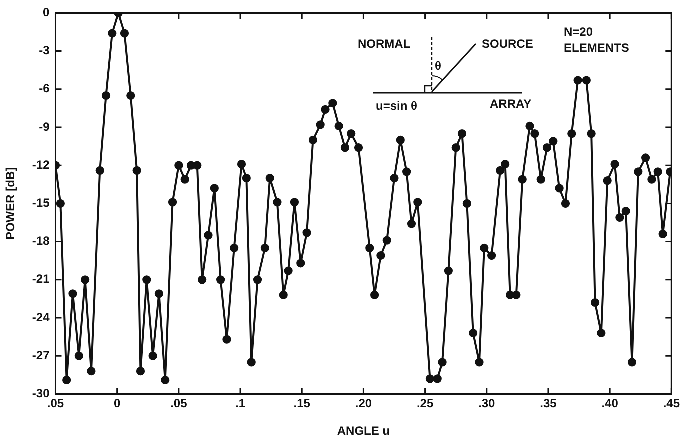 The image size is (683, 443). I want to click on x-tick-label: .35, so click(549, 403).